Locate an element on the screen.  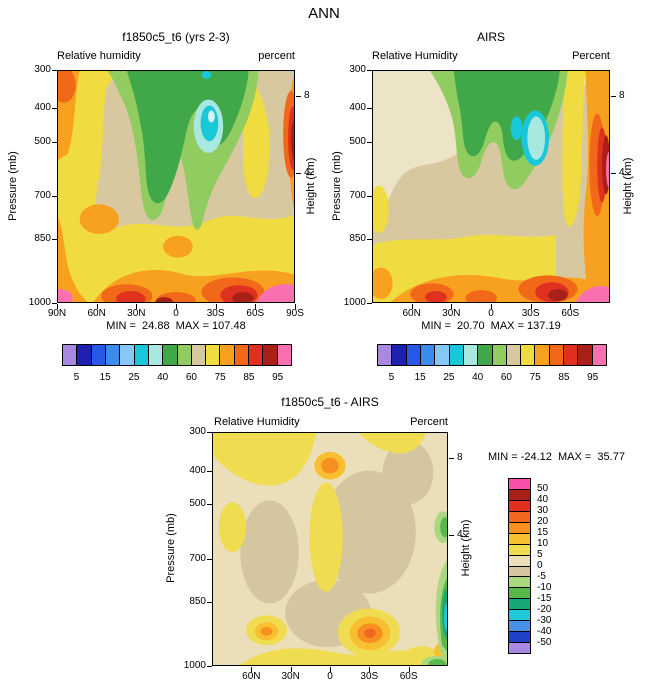
contour-art-obs is located at coordinates (491, 186).